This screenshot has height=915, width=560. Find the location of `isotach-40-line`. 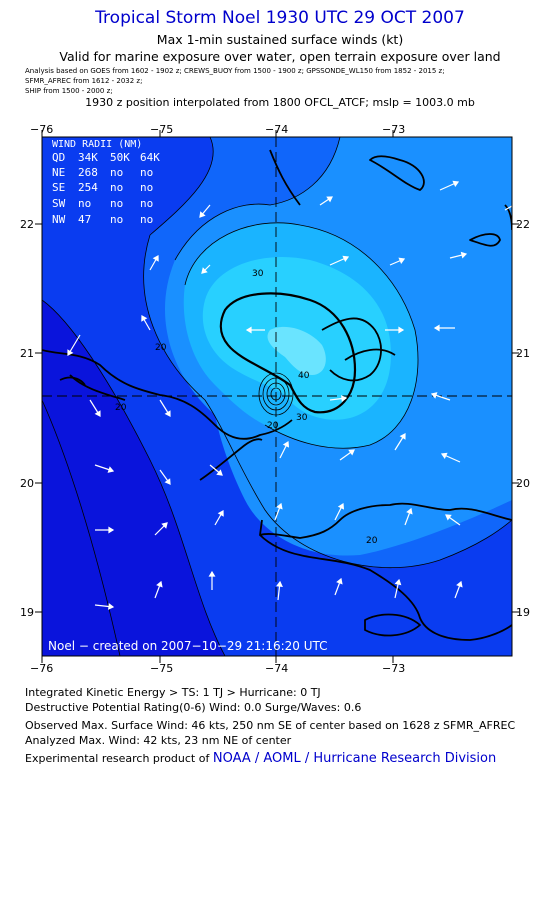

isotach-40-line is located at coordinates (288, 353).